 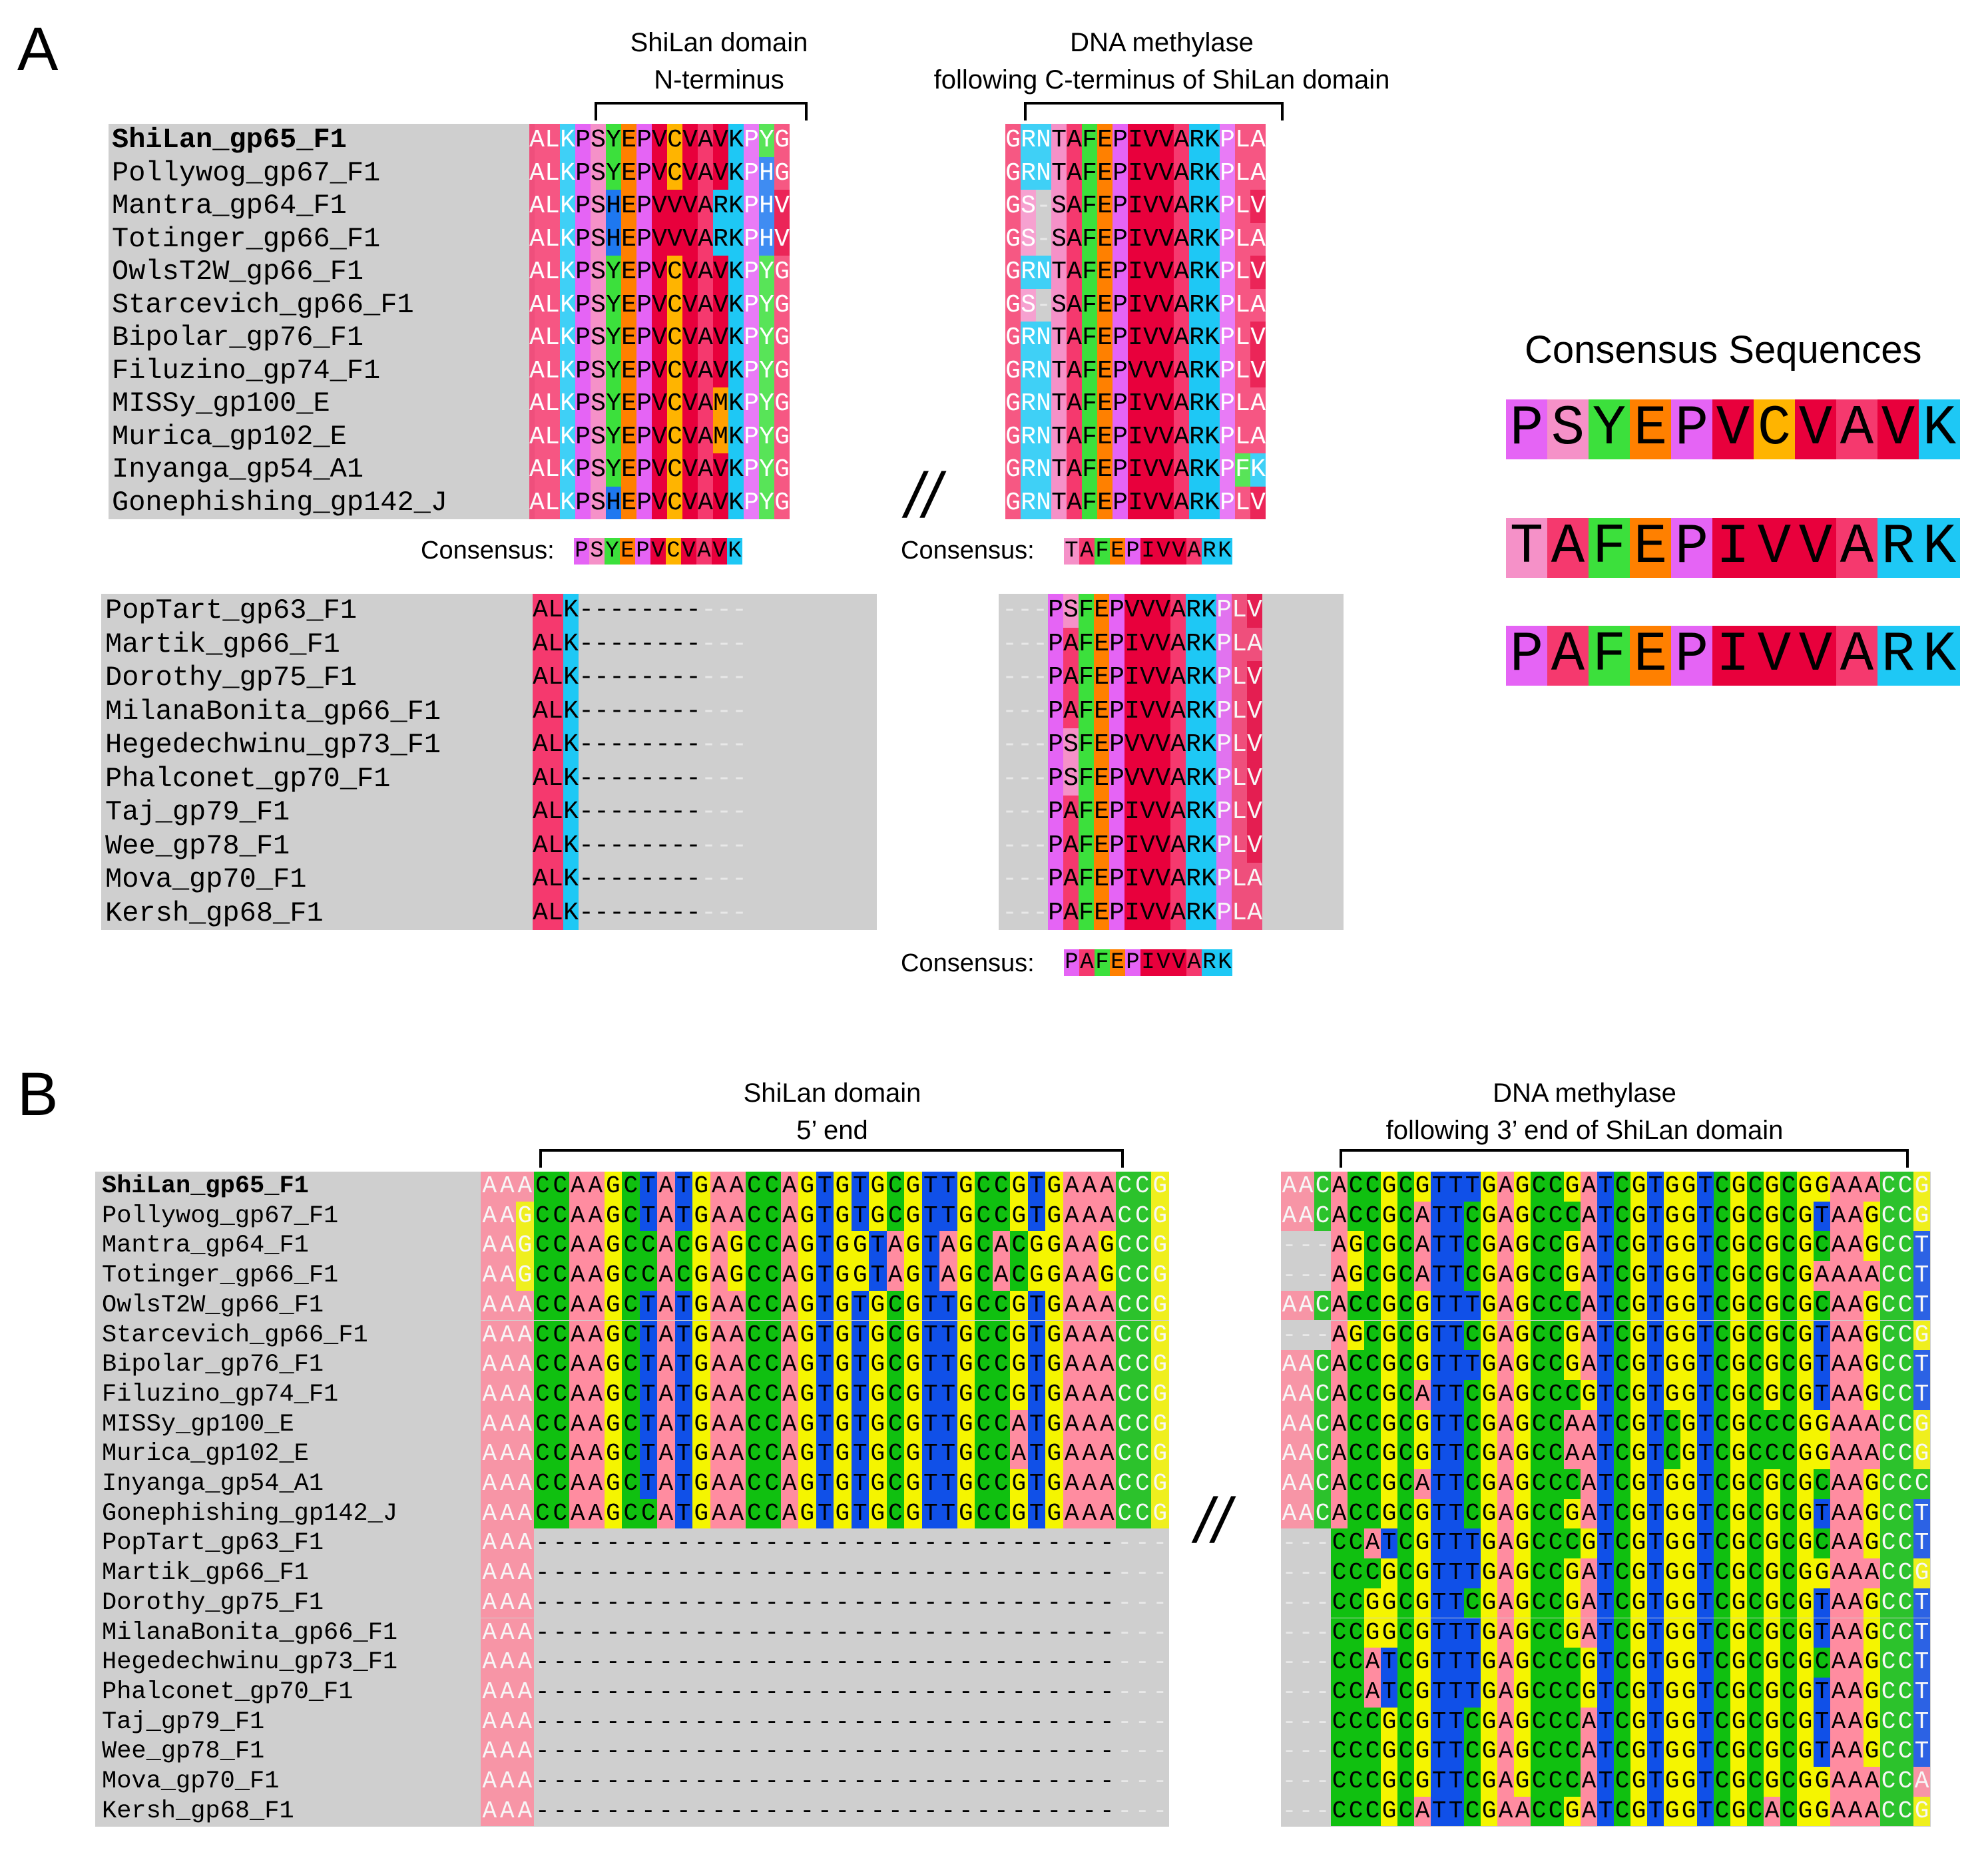 What do you see at coordinates (1584, 1093) in the screenshot?
I see `panel-b-right-header-line1: DNA methylase` at bounding box center [1584, 1093].